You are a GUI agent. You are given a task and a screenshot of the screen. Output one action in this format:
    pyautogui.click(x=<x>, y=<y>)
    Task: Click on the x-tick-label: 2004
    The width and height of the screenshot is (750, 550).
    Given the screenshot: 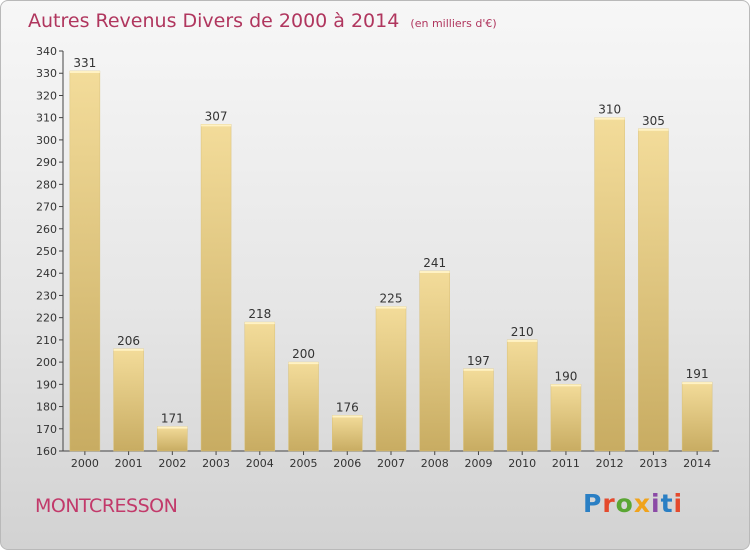 What is the action you would take?
    pyautogui.click(x=260, y=463)
    